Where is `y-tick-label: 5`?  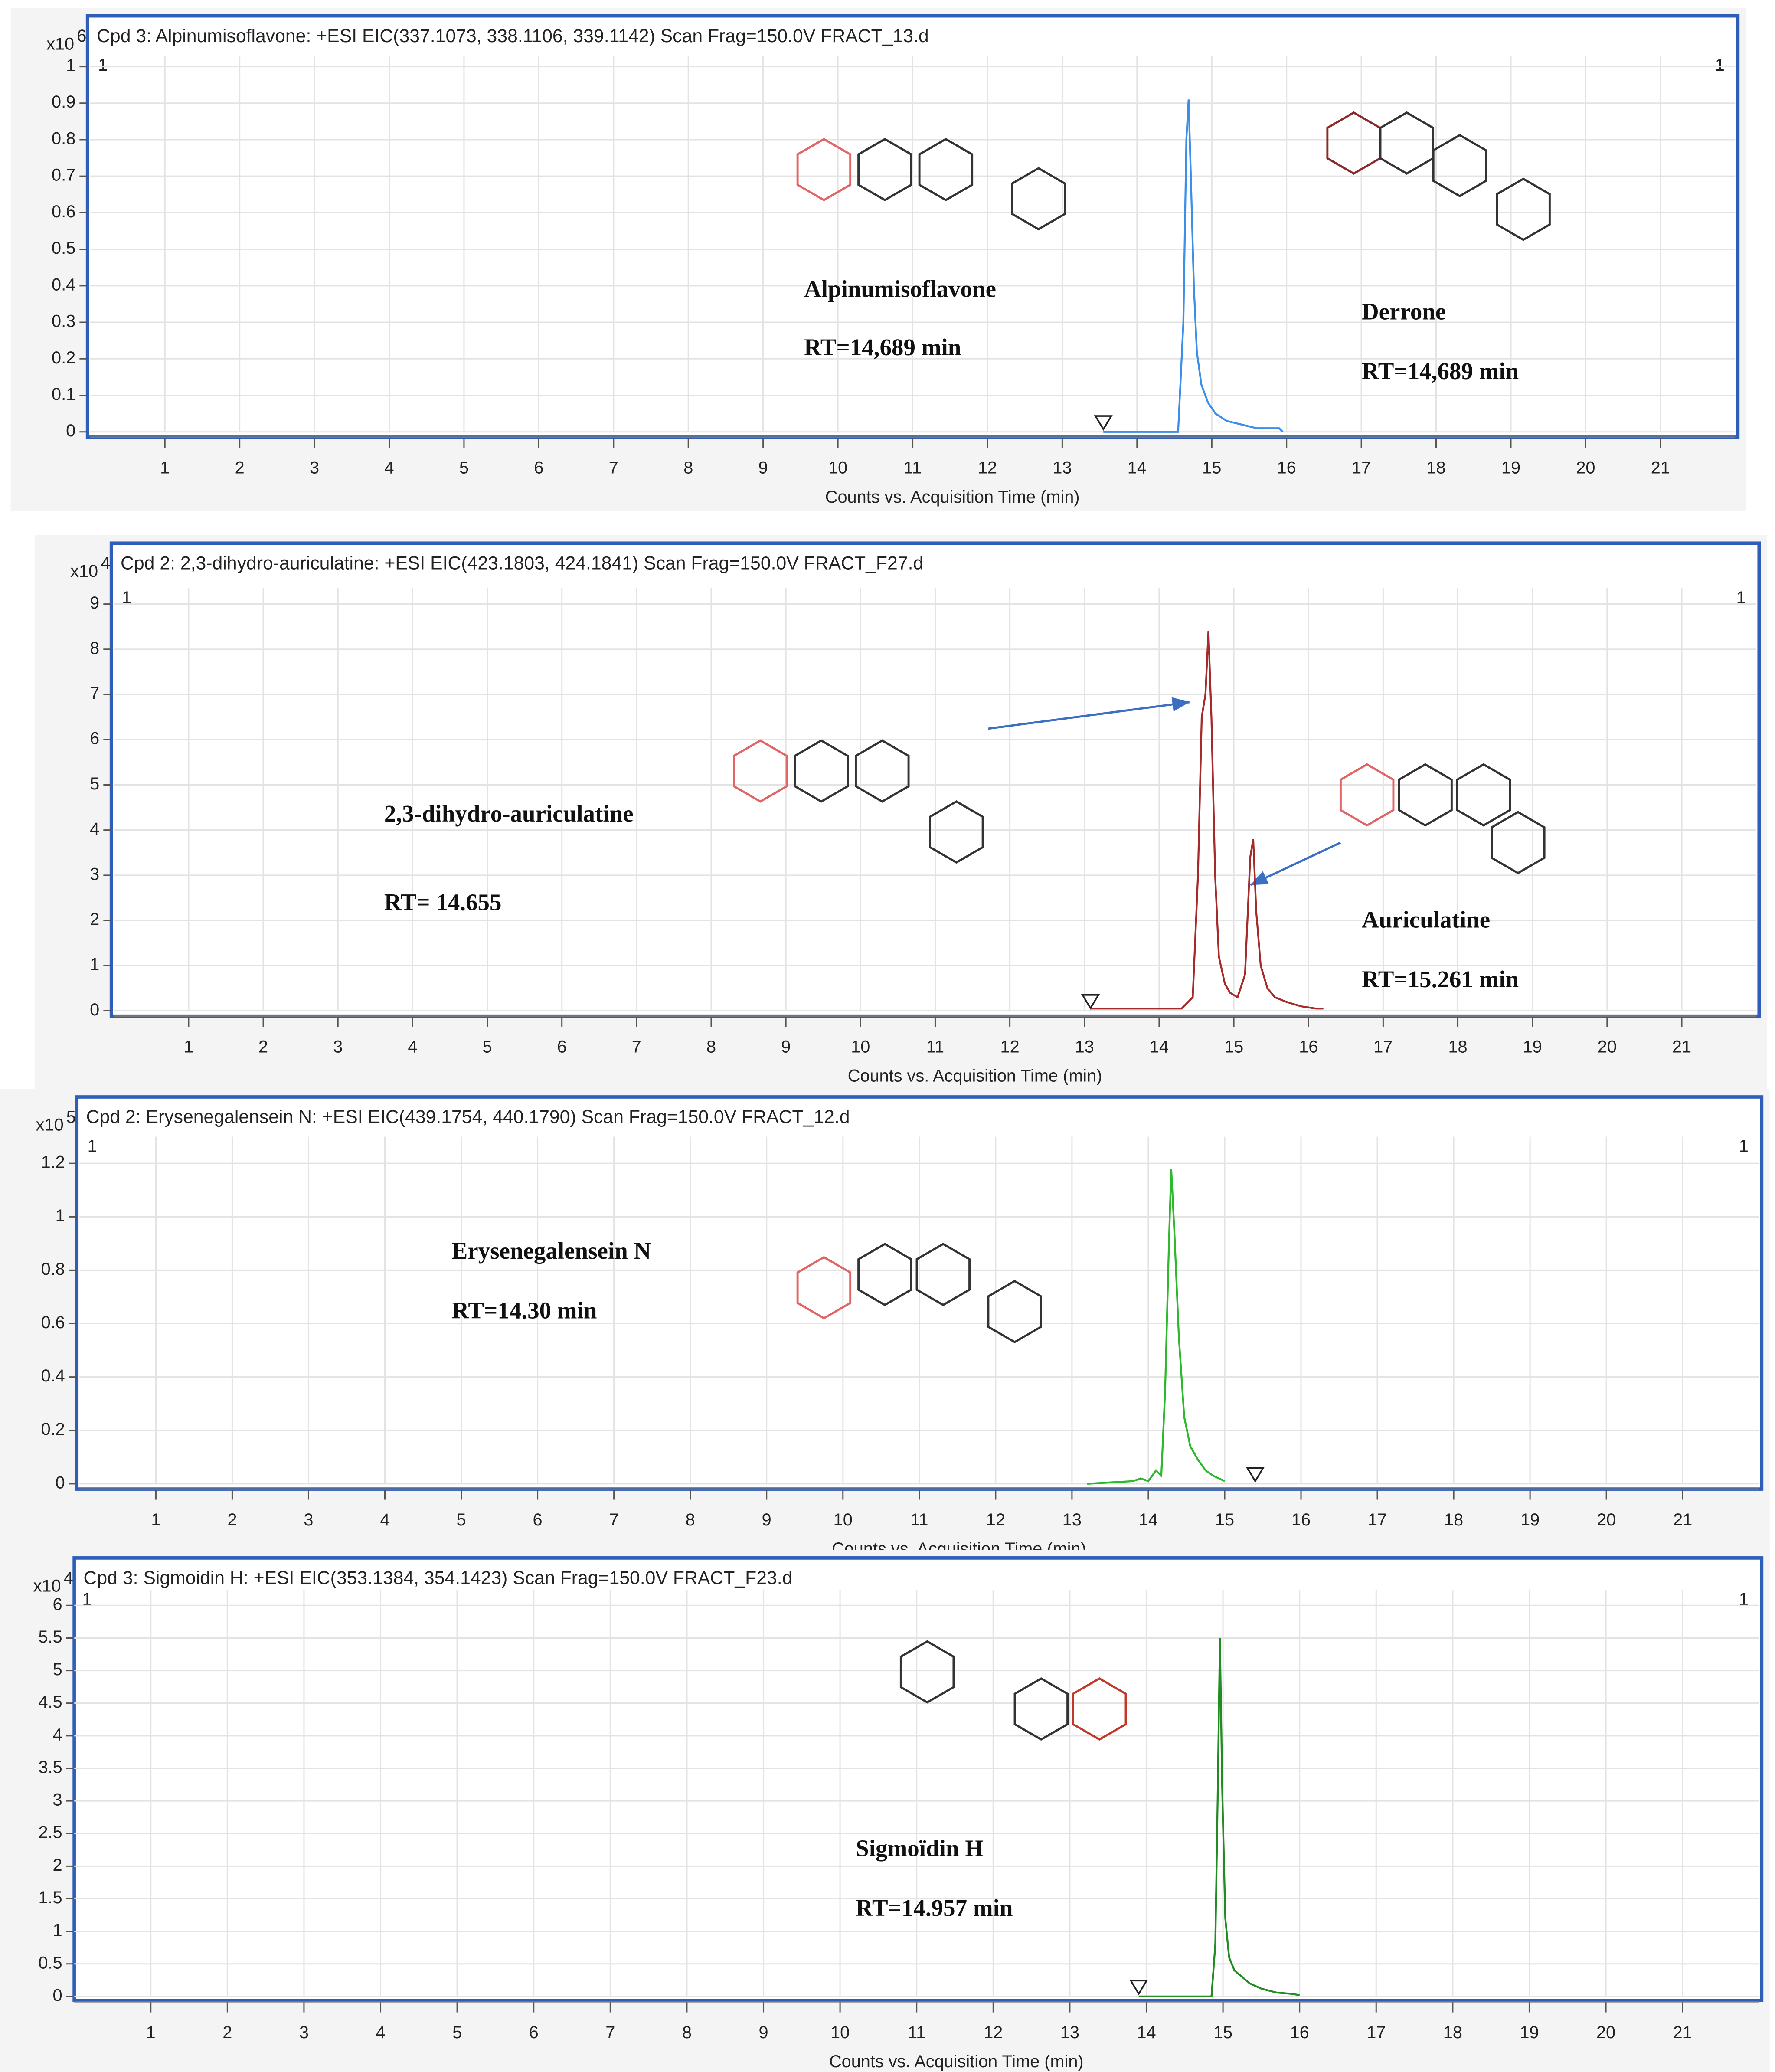
y-tick-label: 5 is located at coordinates (94, 784).